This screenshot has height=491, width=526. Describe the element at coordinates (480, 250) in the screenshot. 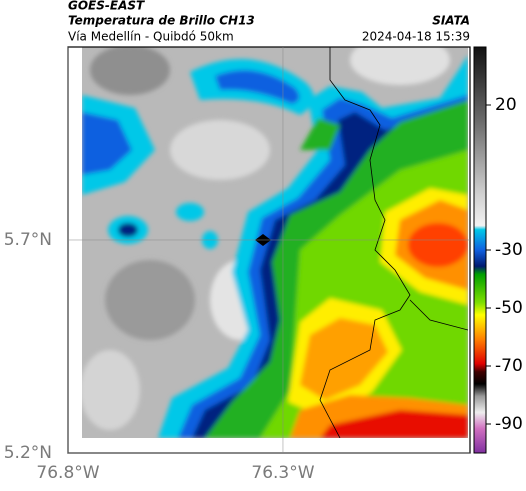

I see `colorbar` at that location.